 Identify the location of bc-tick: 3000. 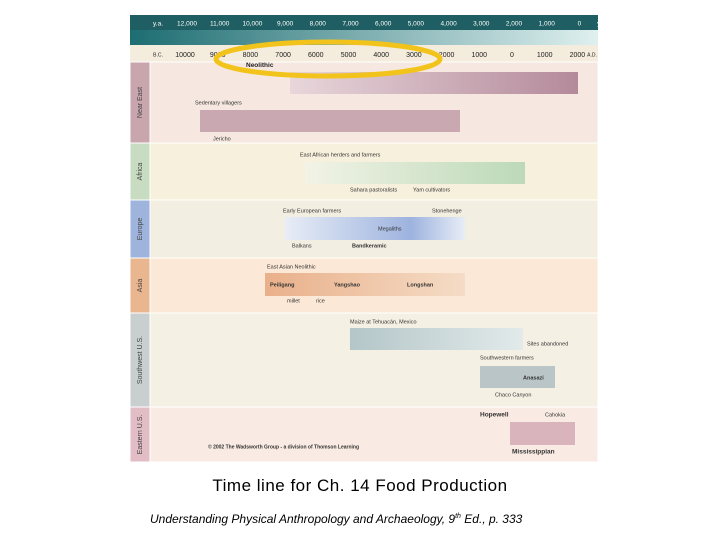
(414, 55).